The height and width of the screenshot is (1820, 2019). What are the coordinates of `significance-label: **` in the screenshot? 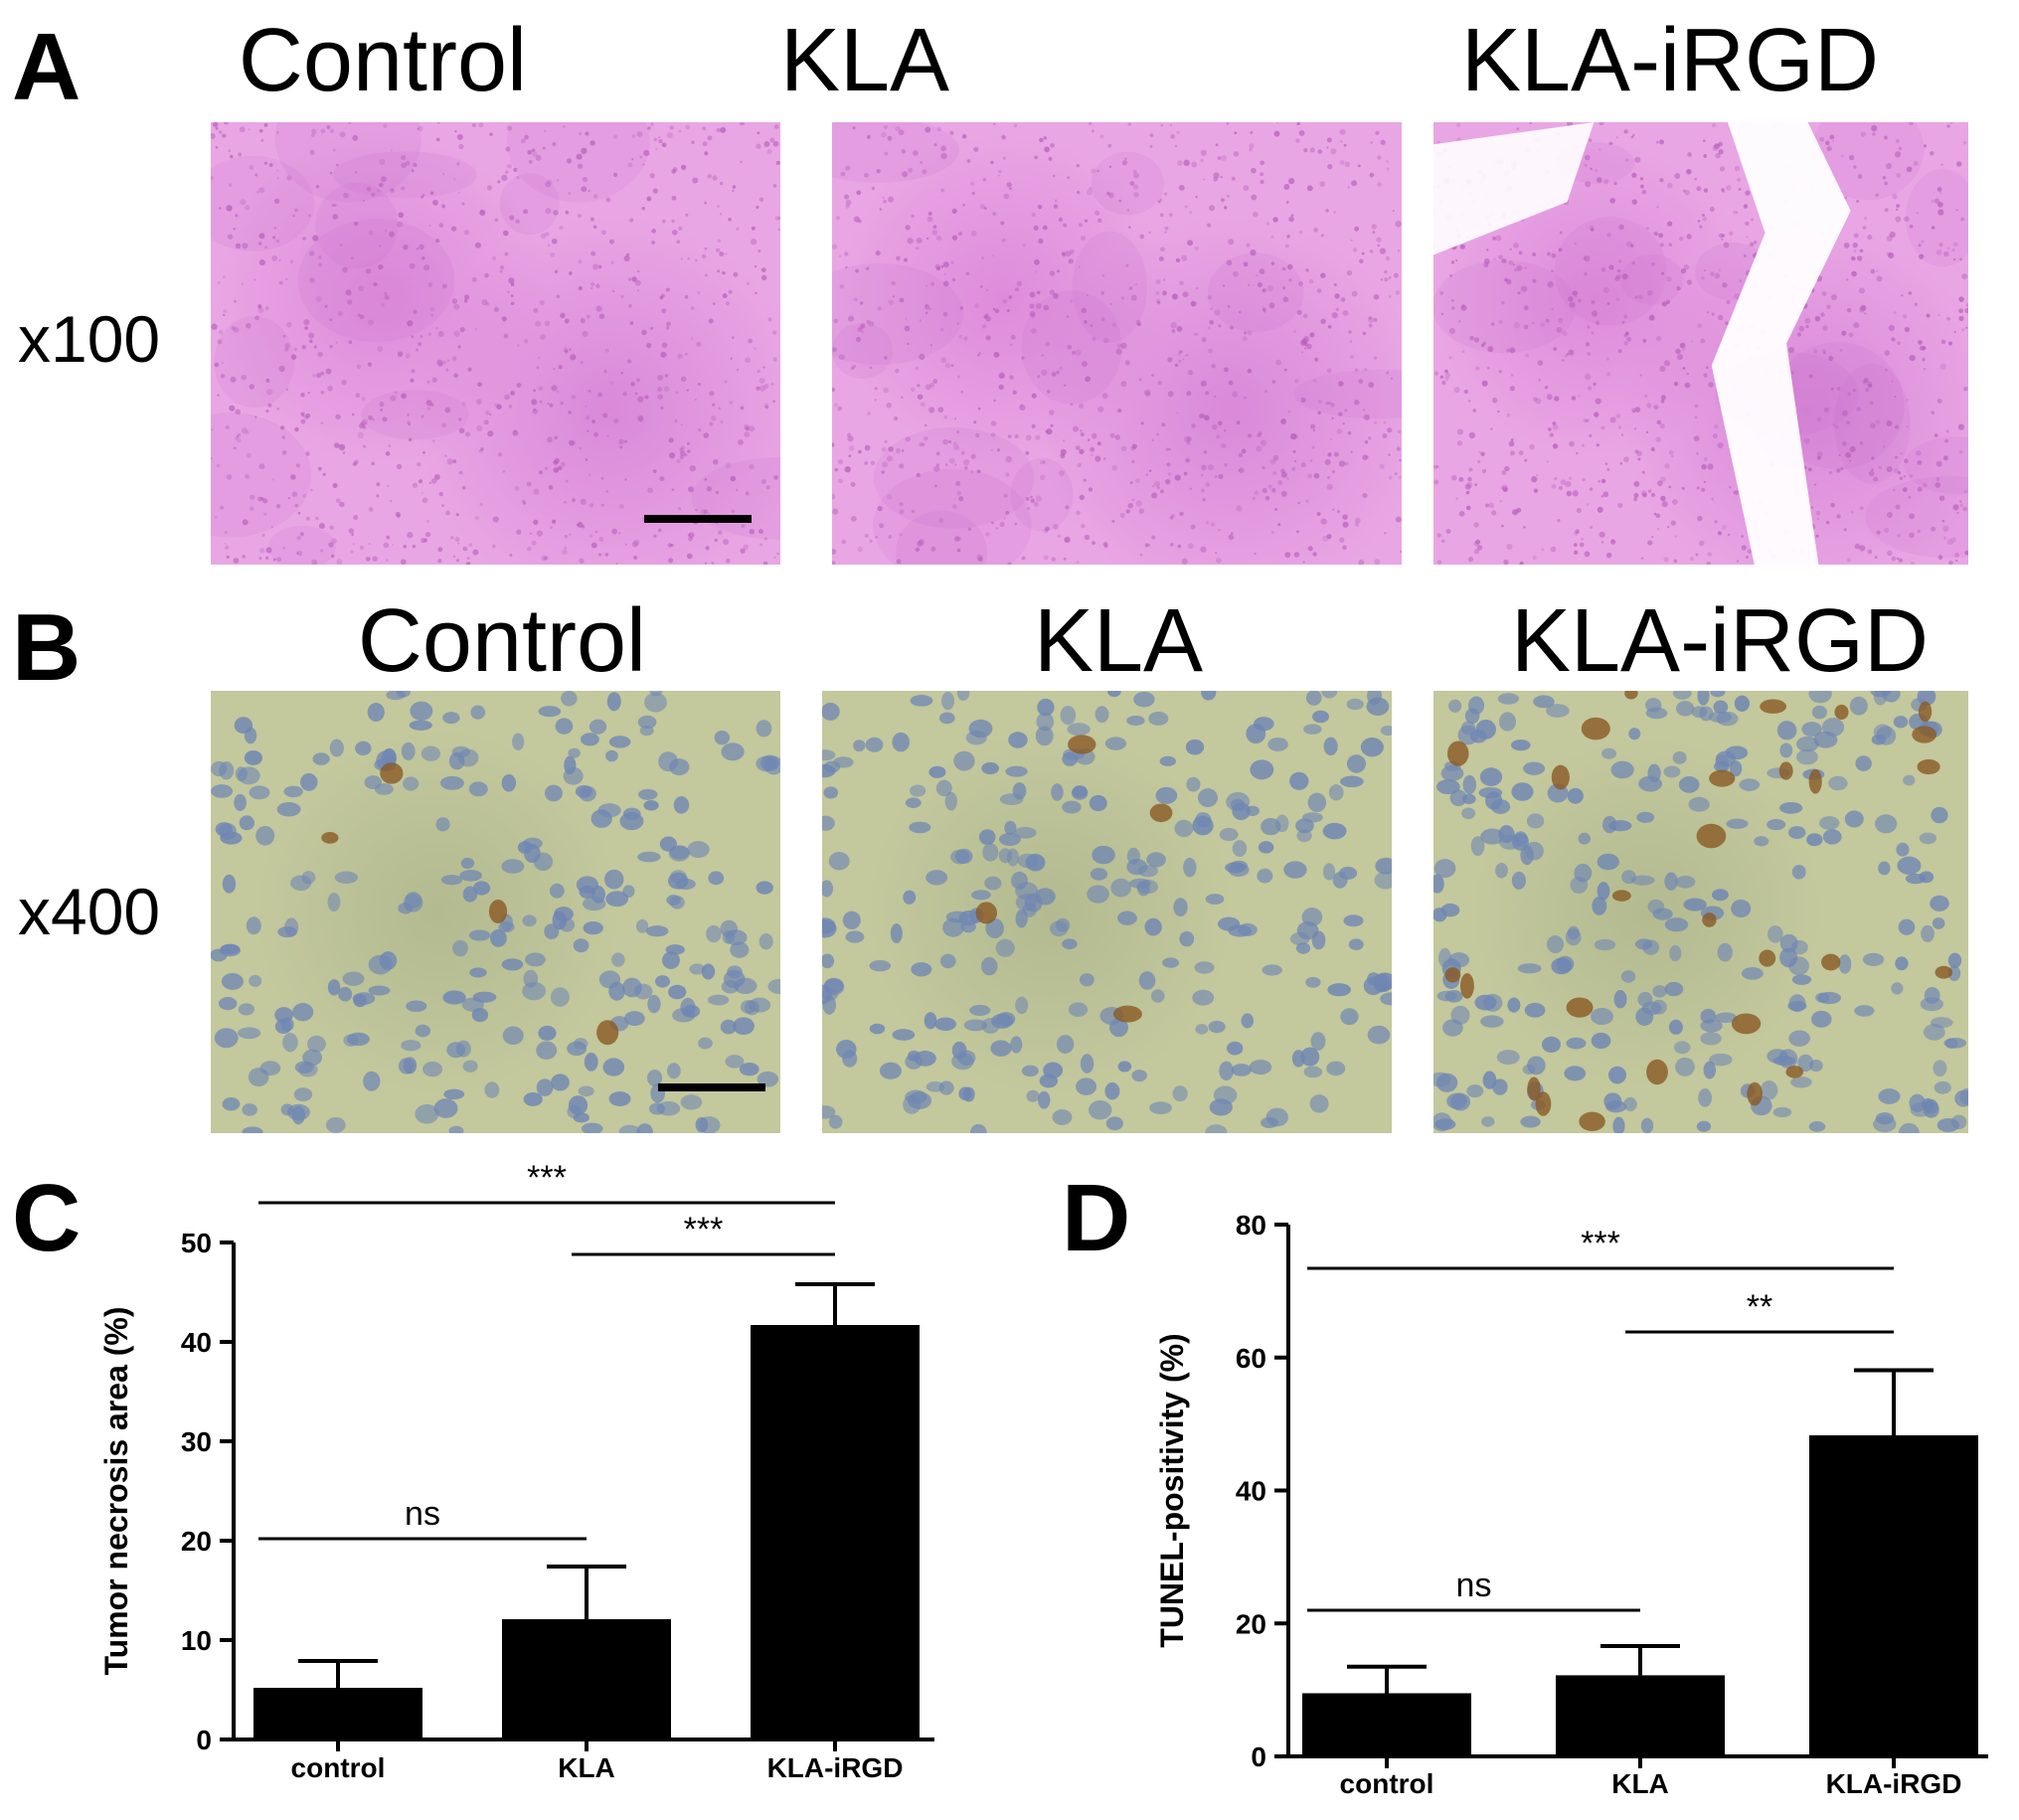 It's located at (1759, 1307).